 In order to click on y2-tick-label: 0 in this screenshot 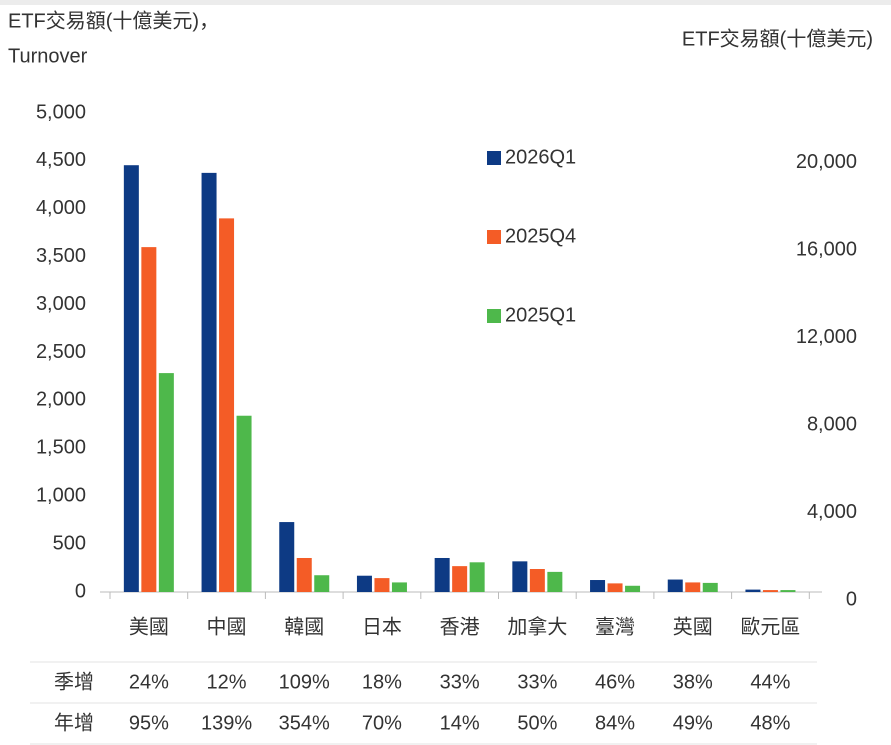, I will do `click(851, 599)`.